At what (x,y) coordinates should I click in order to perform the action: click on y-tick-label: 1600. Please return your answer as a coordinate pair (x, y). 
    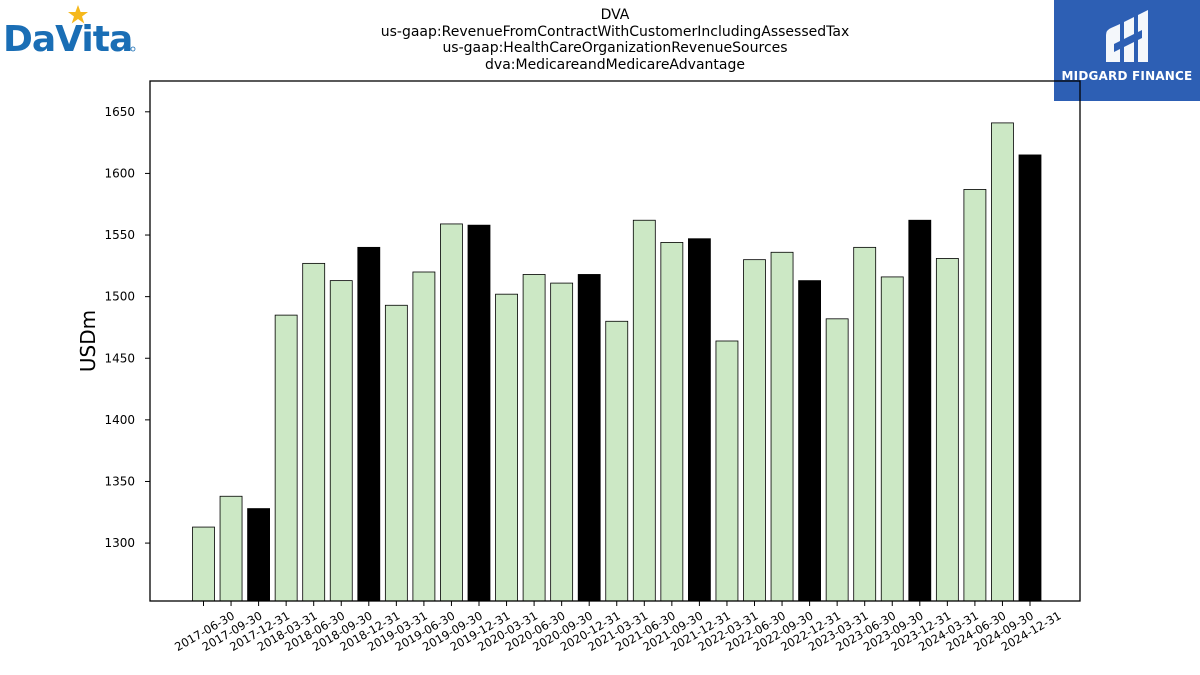
    Looking at the image, I should click on (119, 173).